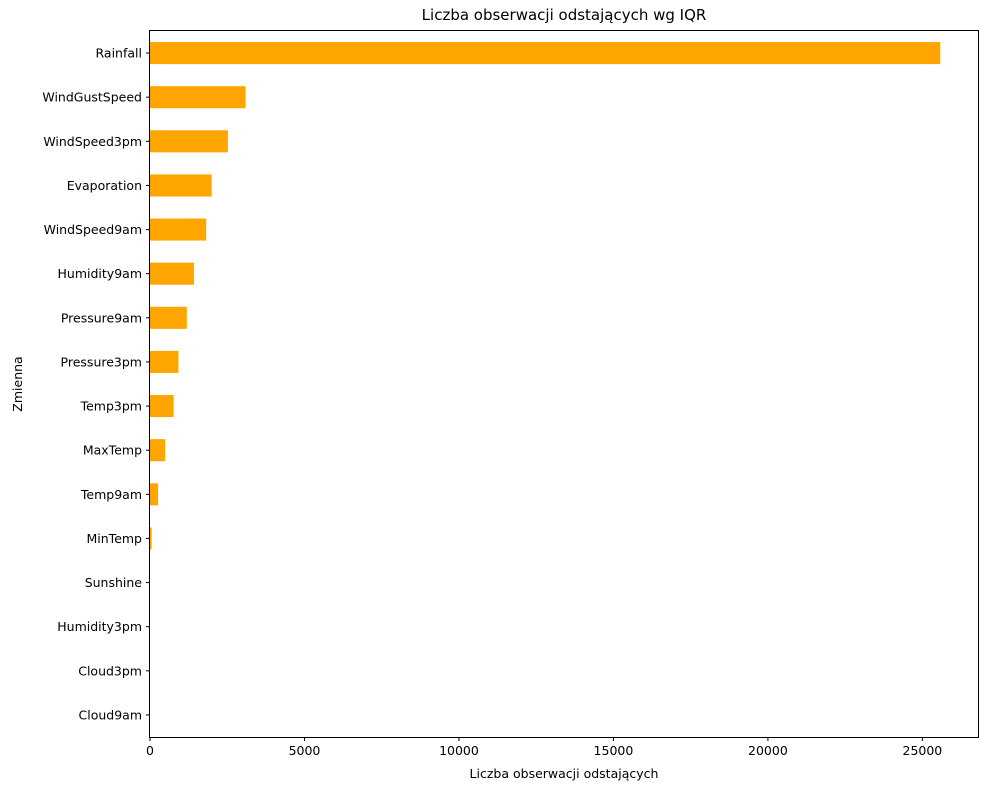  I want to click on y-tick-label: Temp9am, so click(111, 494).